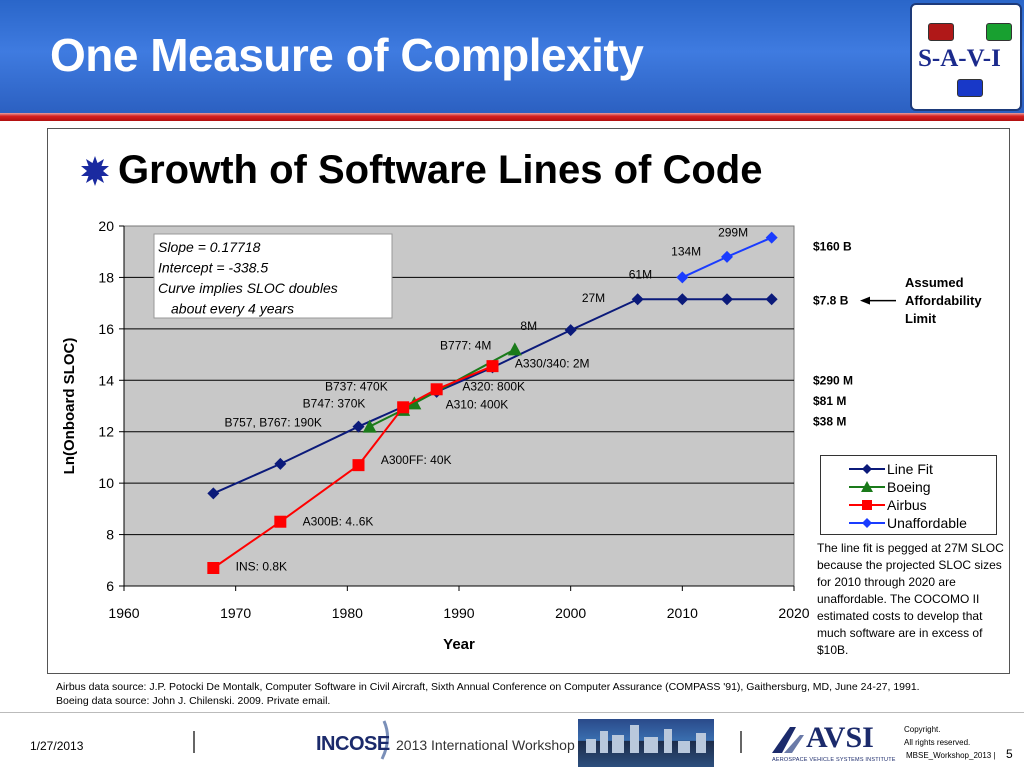 Image resolution: width=1024 pixels, height=768 pixels. What do you see at coordinates (552, 363) in the screenshot?
I see `point-annotation: A330/340: 2M` at bounding box center [552, 363].